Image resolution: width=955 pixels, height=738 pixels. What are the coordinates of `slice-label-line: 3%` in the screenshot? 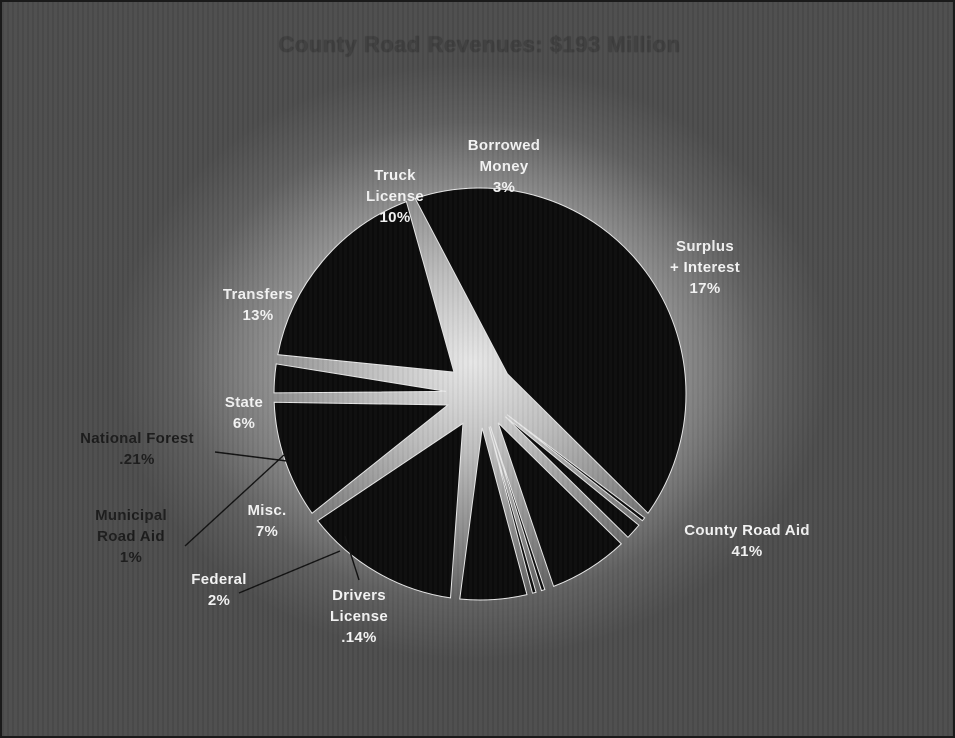 It's located at (504, 187).